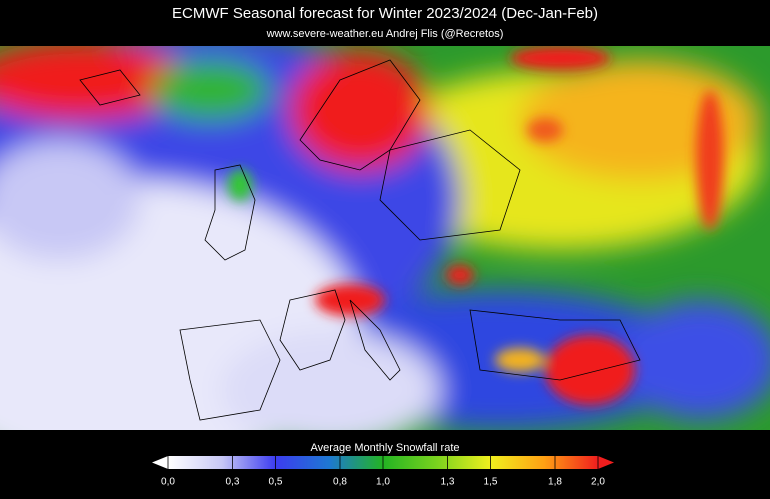  I want to click on colorbar-tick-label: 0,8, so click(340, 482).